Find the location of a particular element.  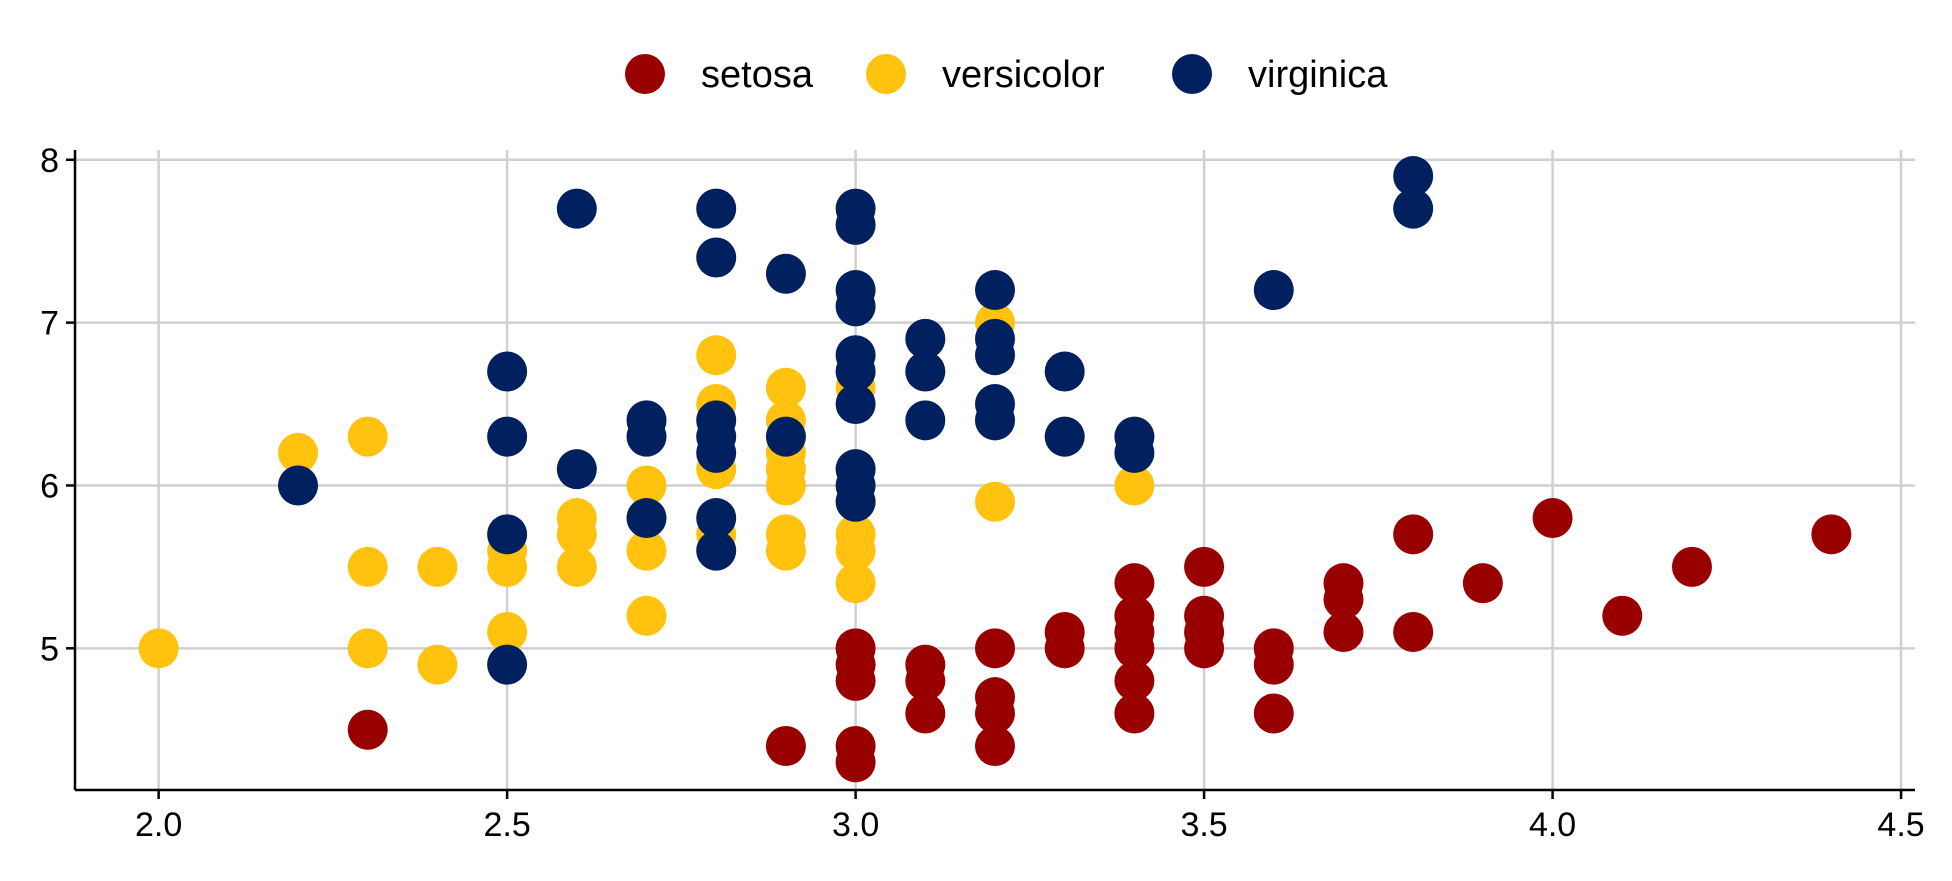

x-tick-label: 2.0 is located at coordinates (158, 825).